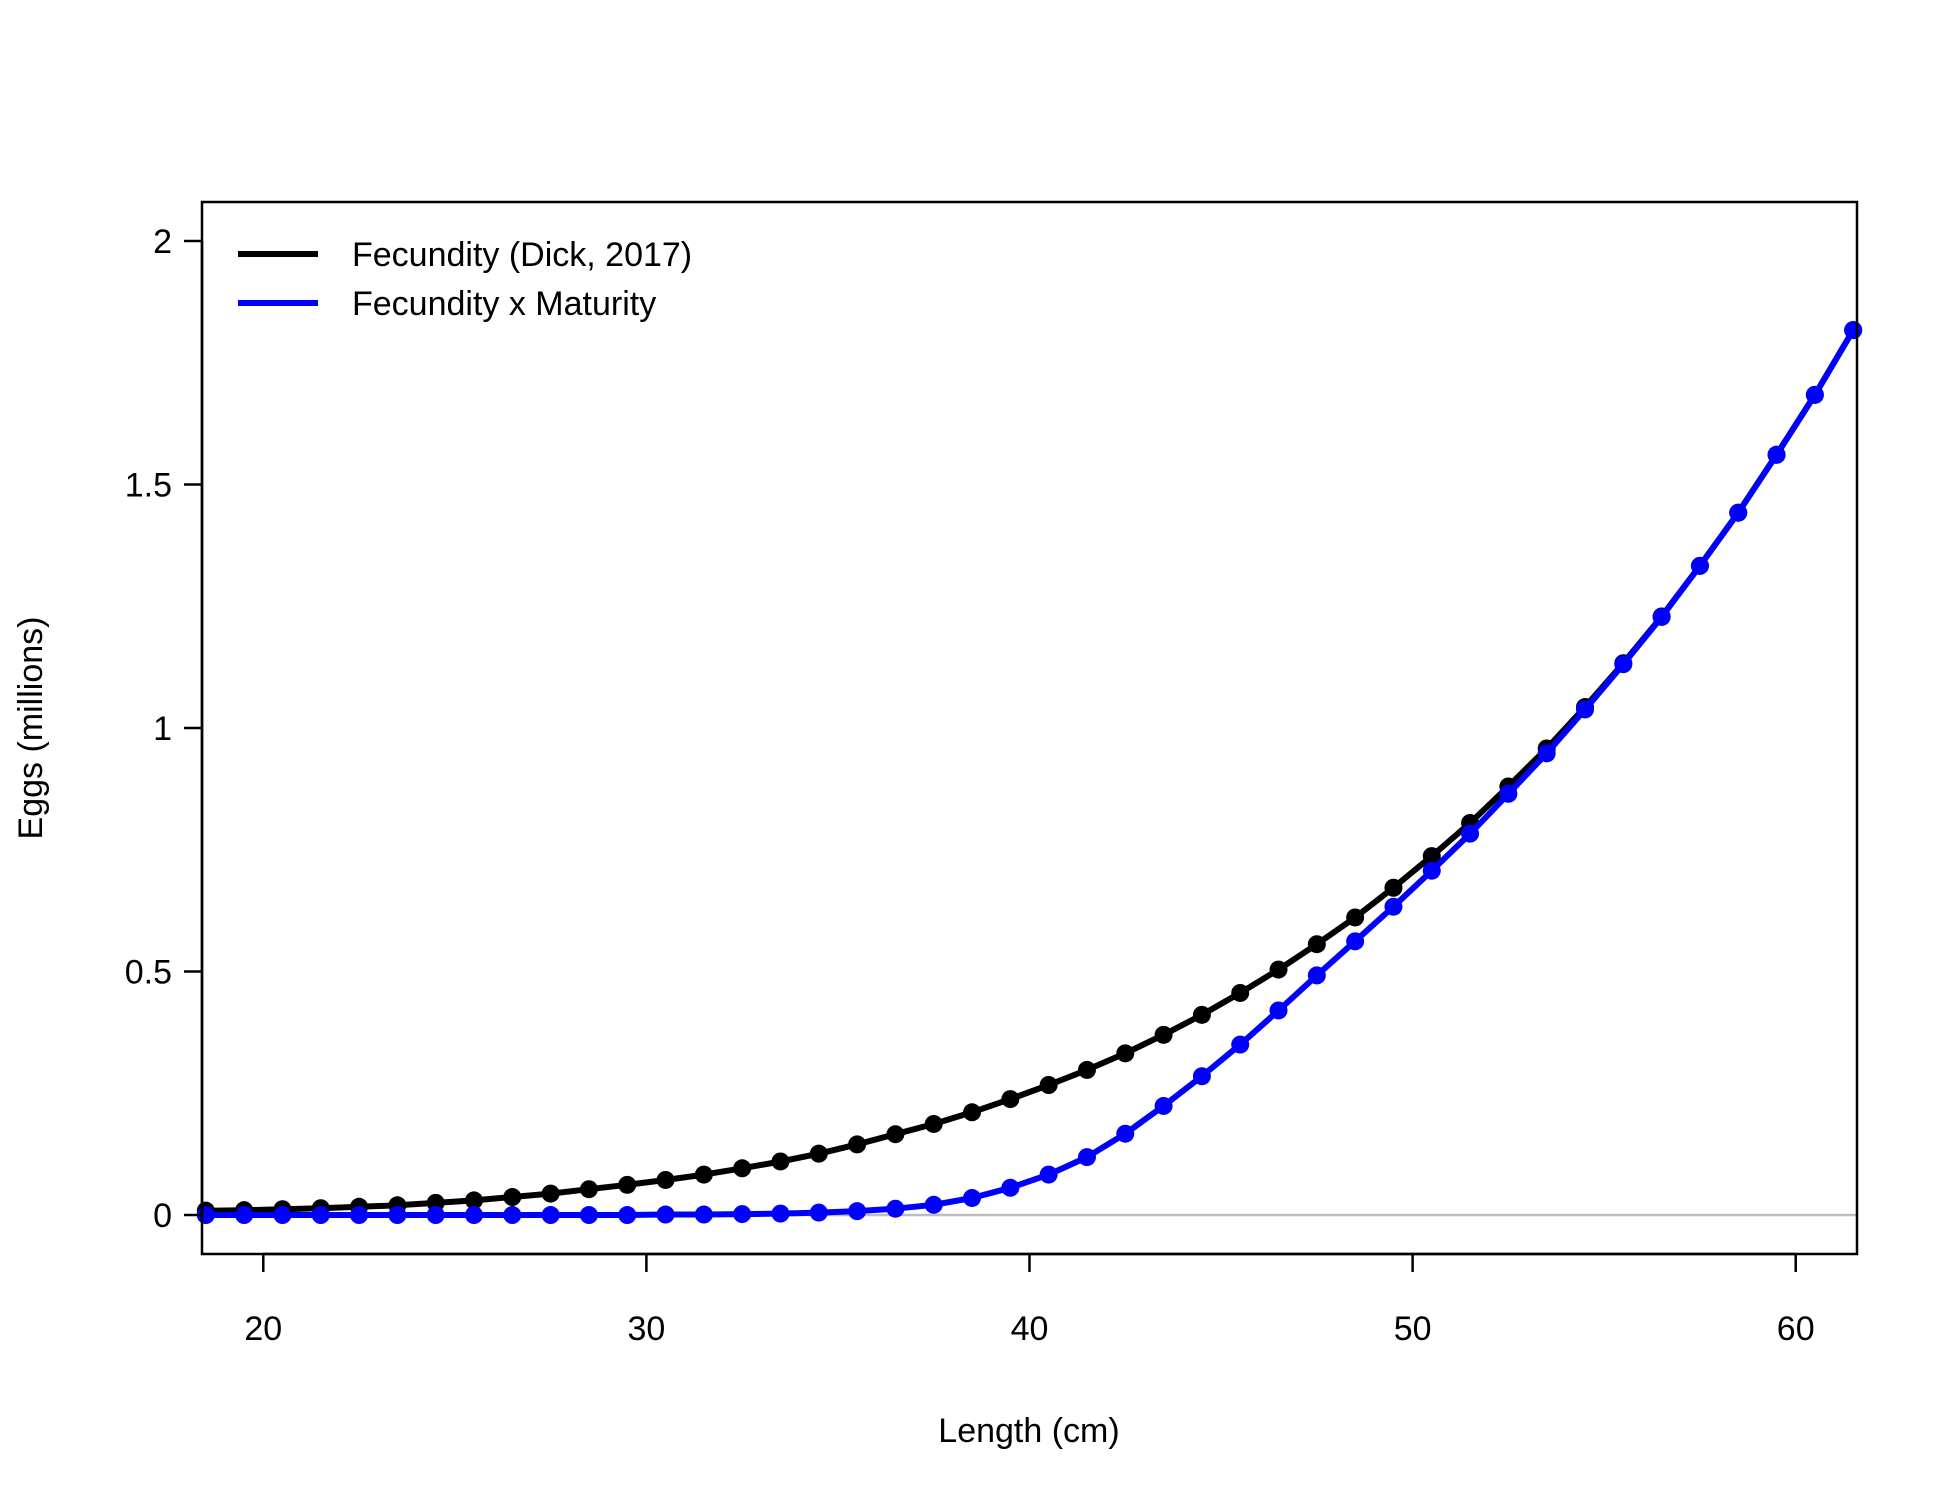 Image resolution: width=1950 pixels, height=1500 pixels. Describe the element at coordinates (1029, 1300) in the screenshot. I see `x-axis: 20 30 40 50 60` at that location.